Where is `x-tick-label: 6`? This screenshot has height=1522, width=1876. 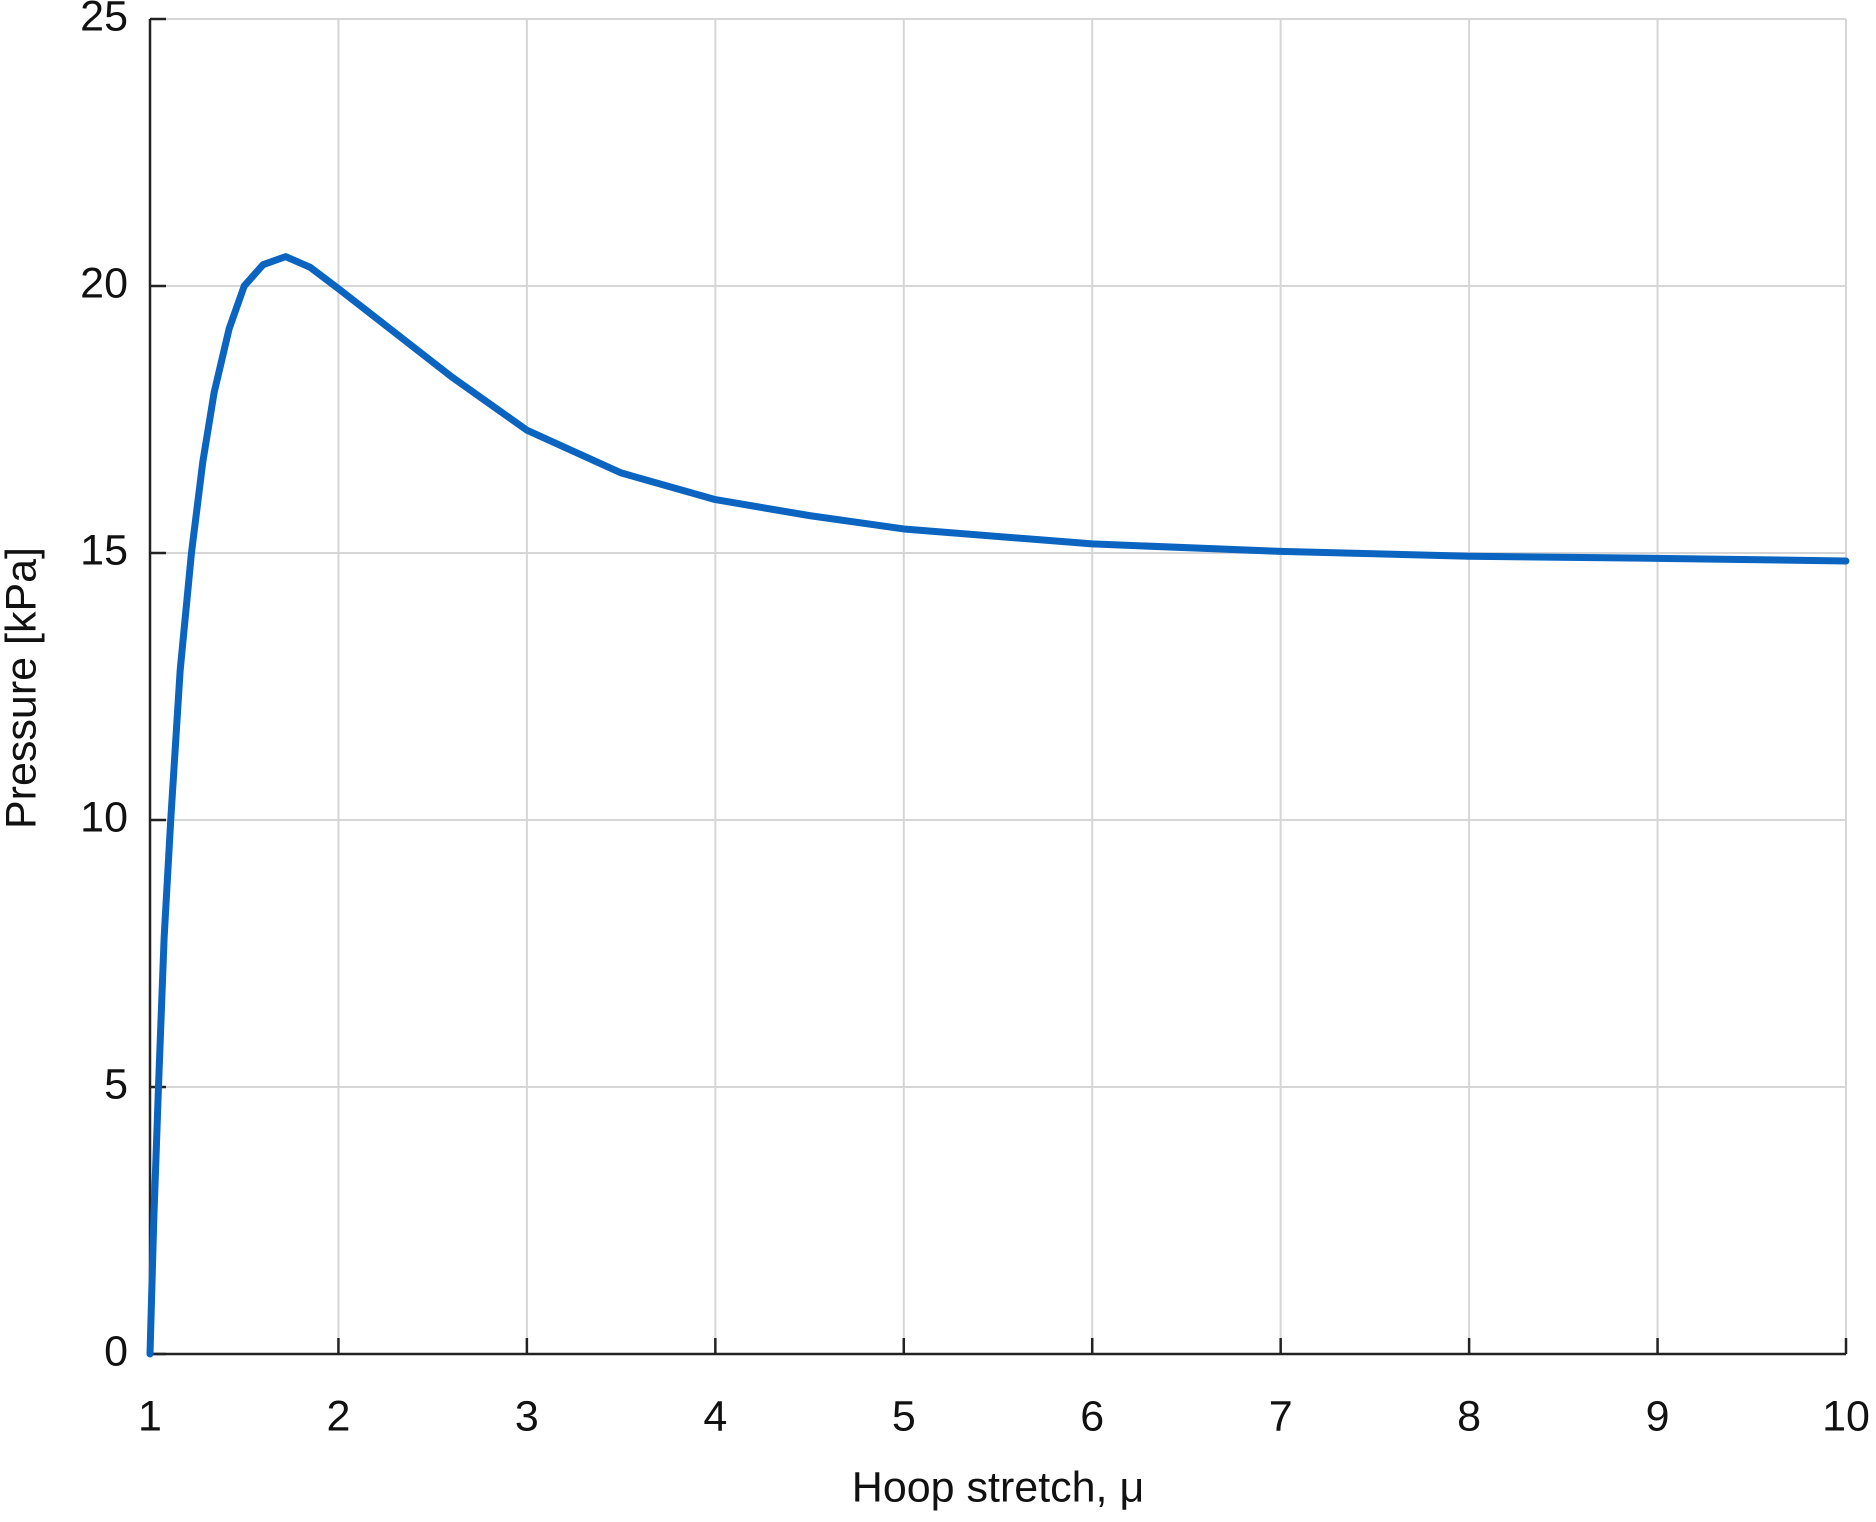
x-tick-label: 6 is located at coordinates (1092, 1416).